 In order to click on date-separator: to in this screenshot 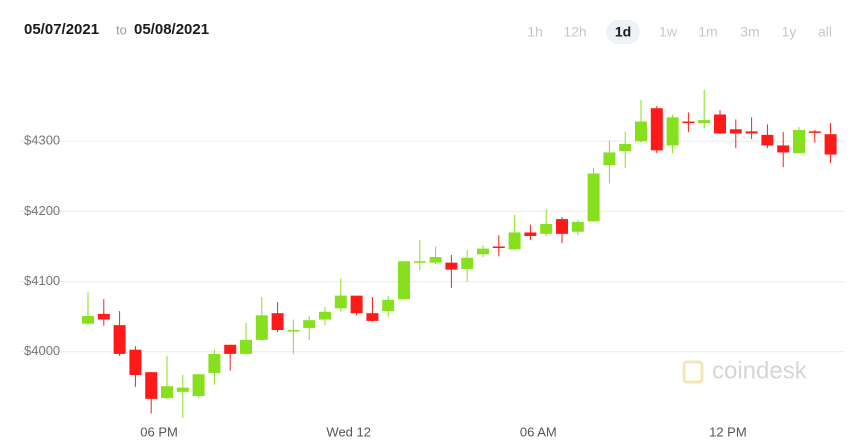, I will do `click(121, 29)`.